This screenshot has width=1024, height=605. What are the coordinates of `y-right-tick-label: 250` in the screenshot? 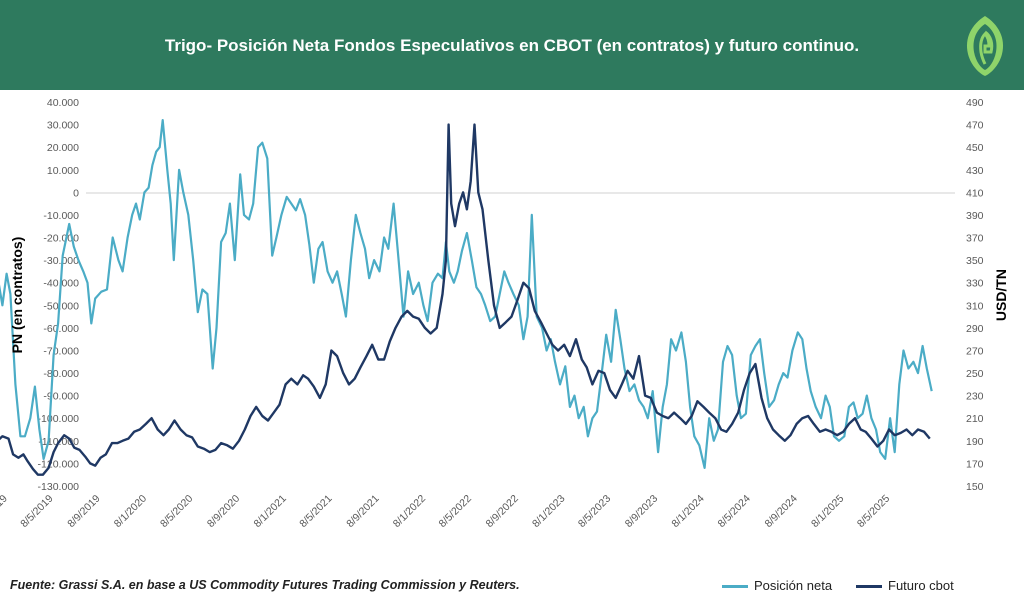 It's located at (975, 374).